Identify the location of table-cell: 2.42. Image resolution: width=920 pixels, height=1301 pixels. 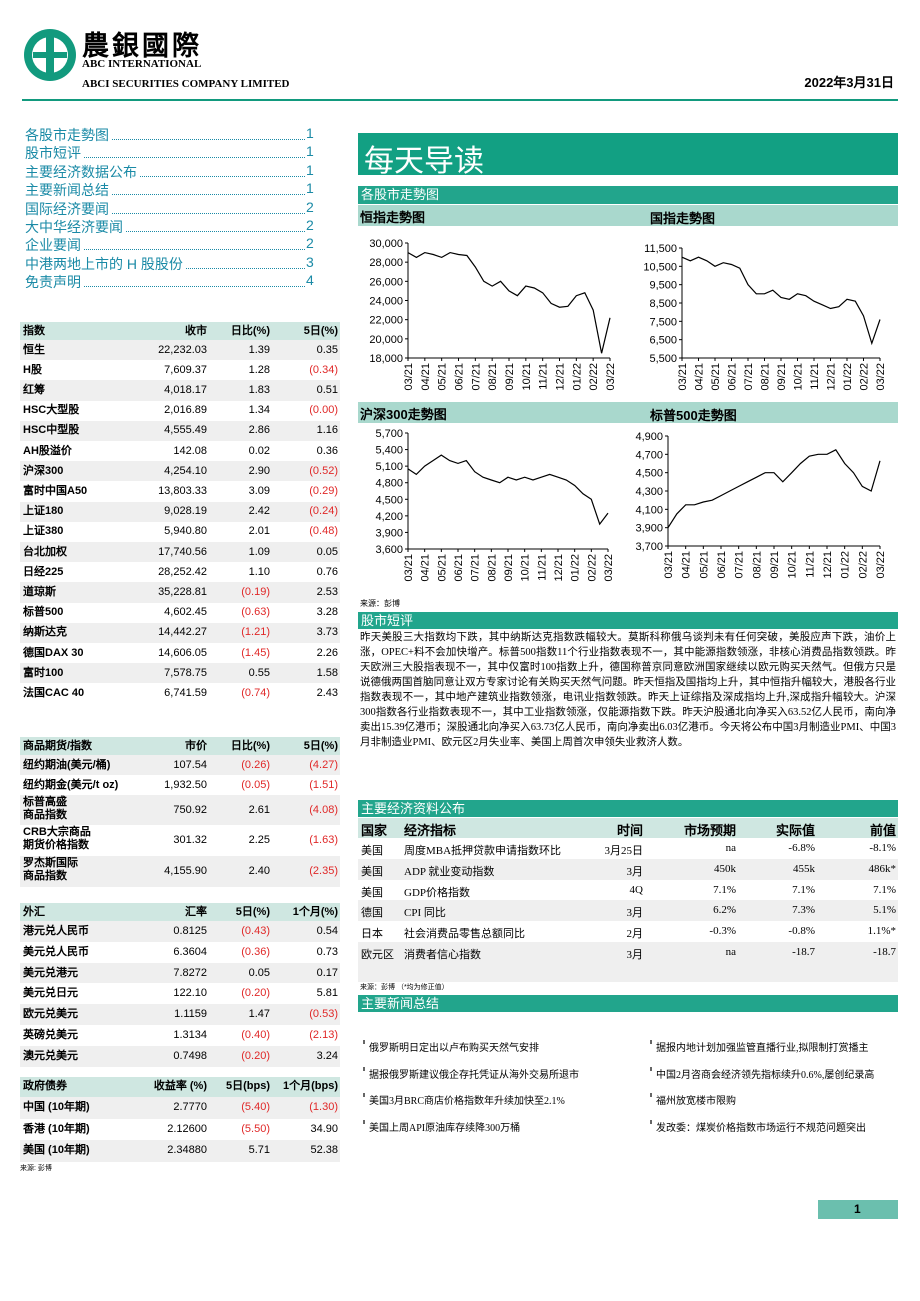
(259, 511).